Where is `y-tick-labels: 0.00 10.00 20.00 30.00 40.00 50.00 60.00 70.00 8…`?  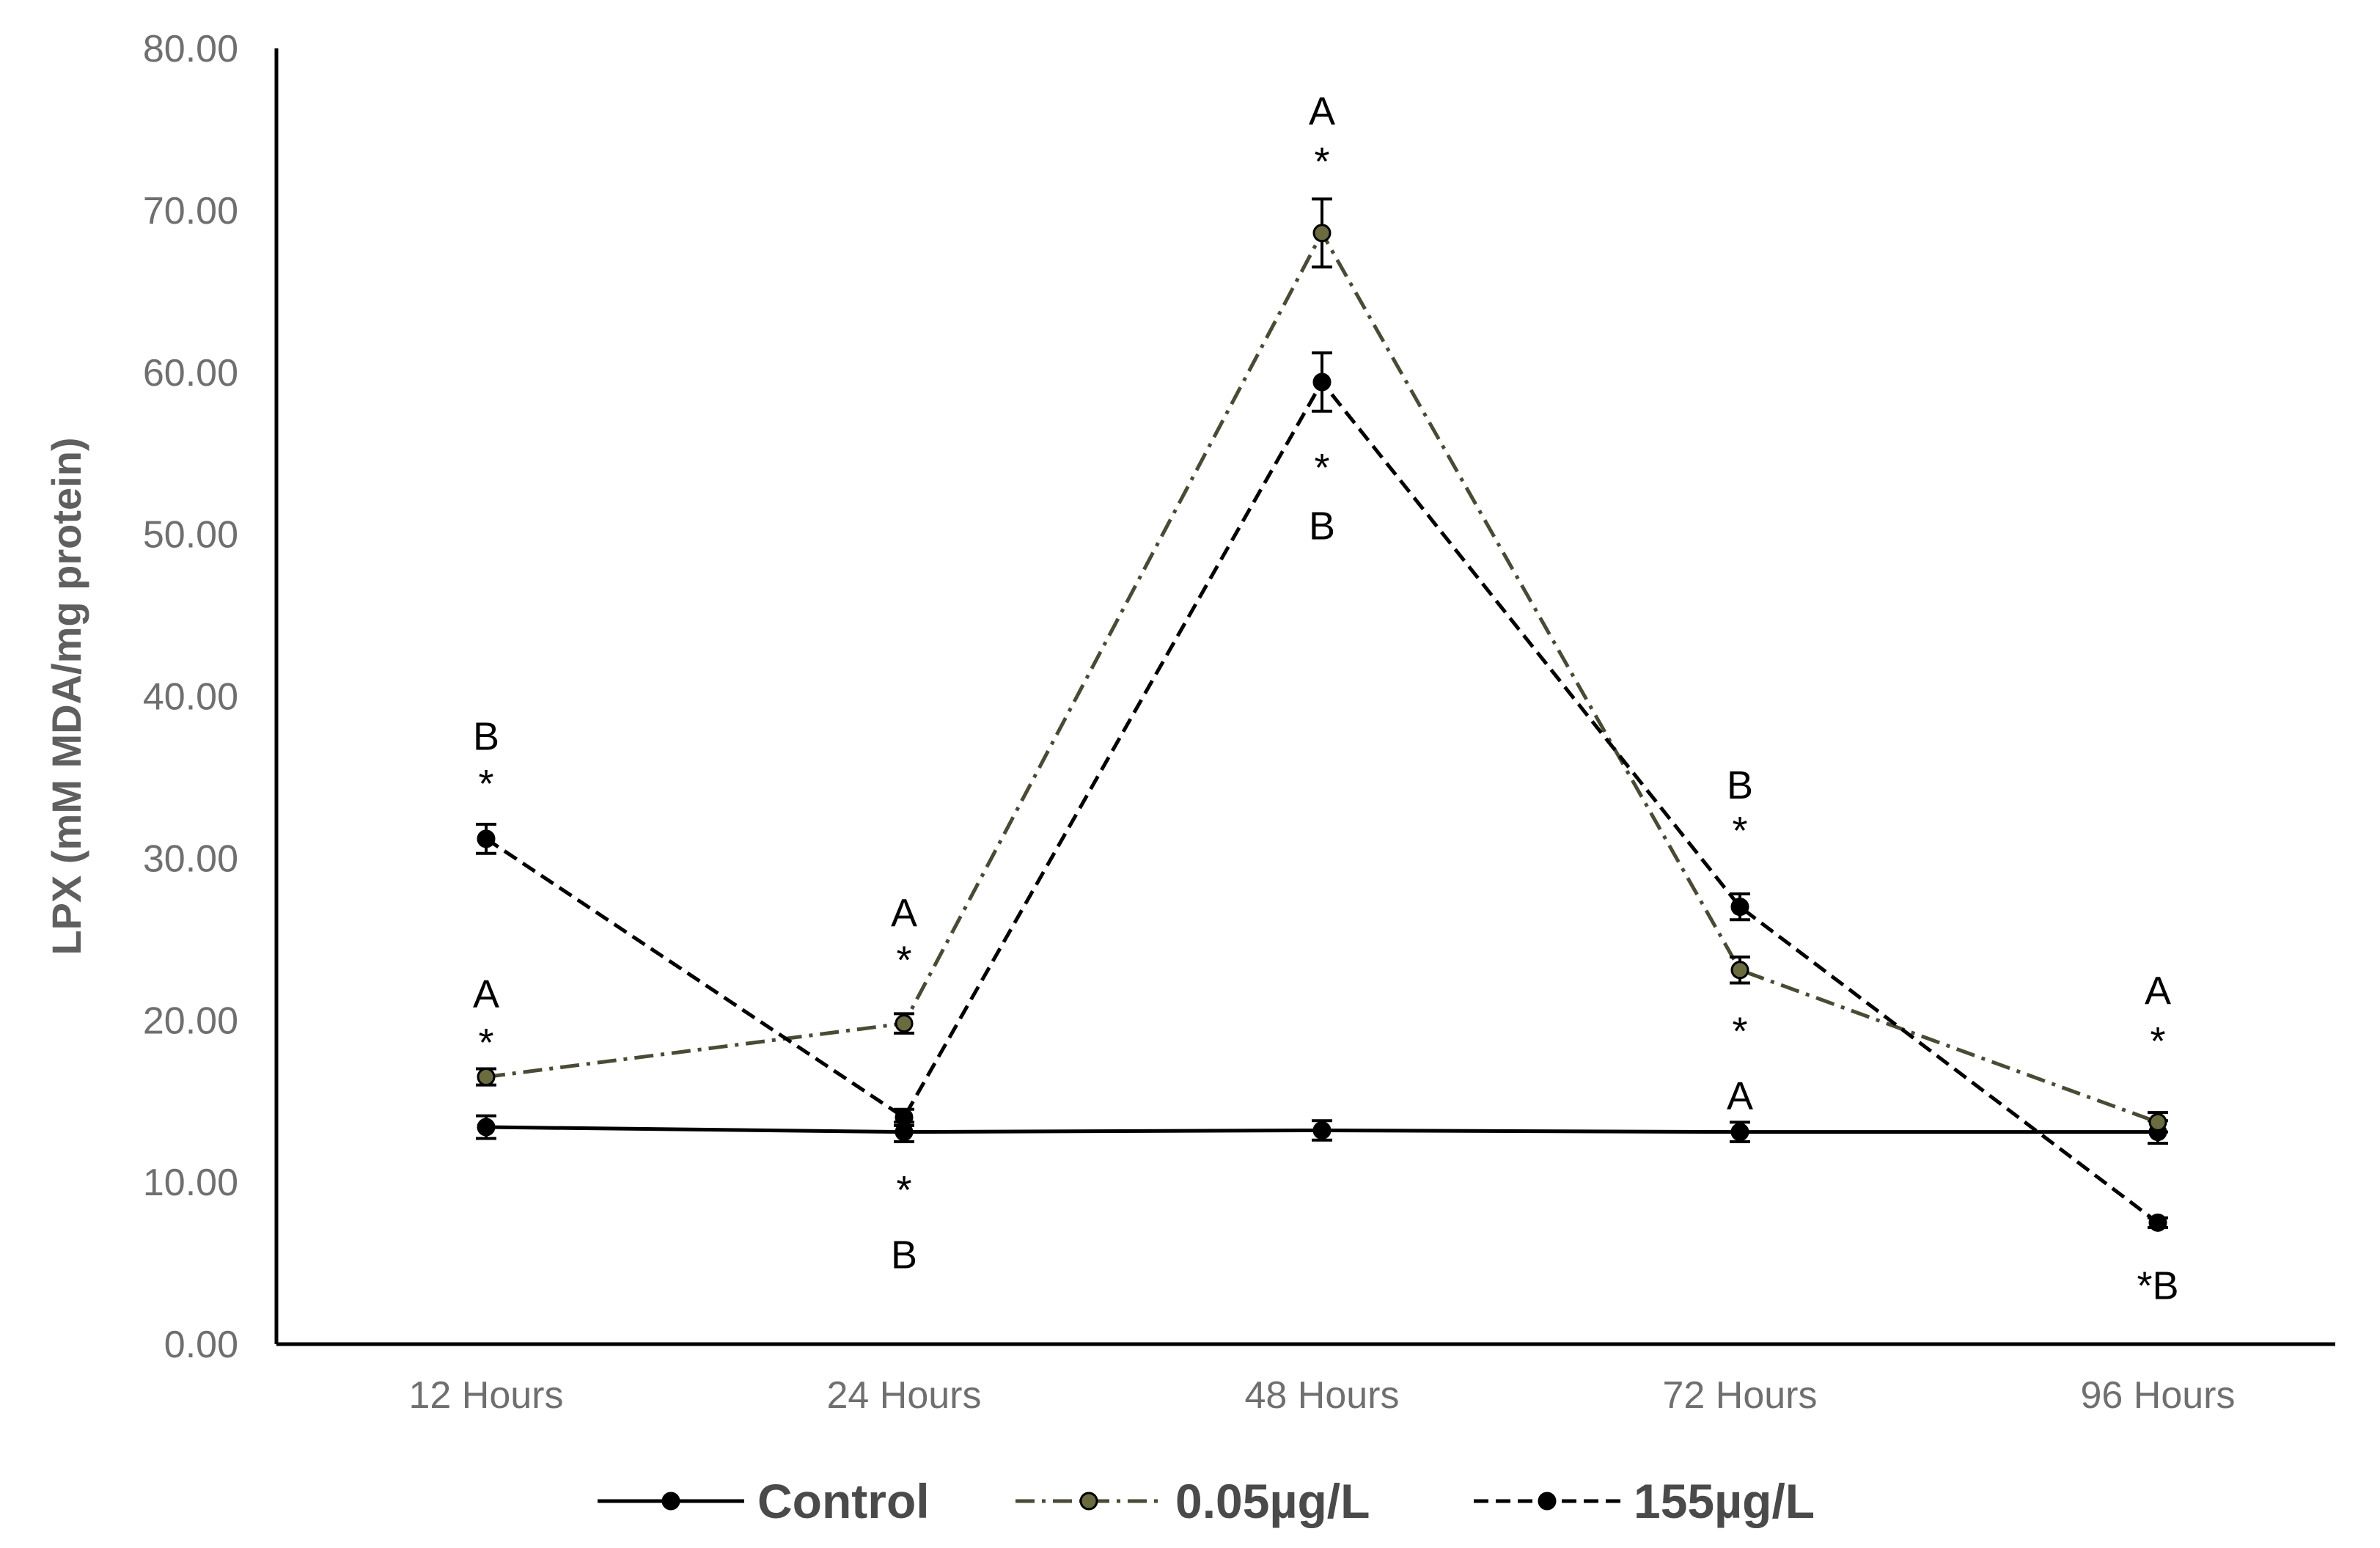 y-tick-labels: 0.00 10.00 20.00 30.00 40.00 50.00 60.00 70.00 8… is located at coordinates (190, 697).